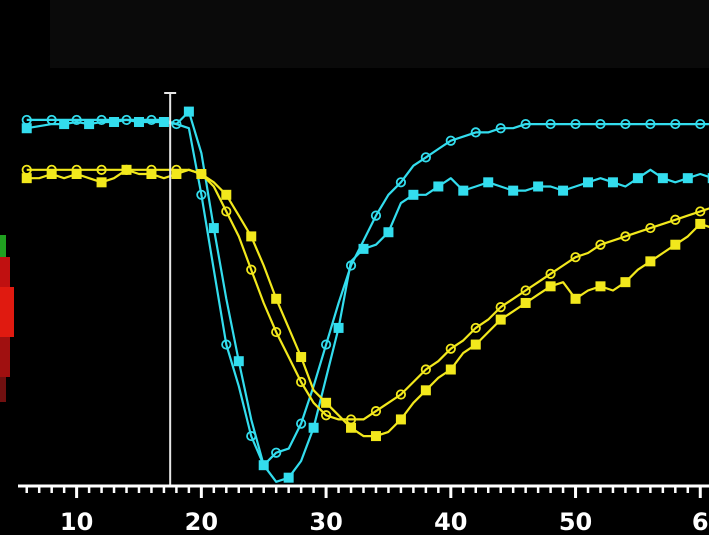 This screenshot has height=535, width=709. Describe the element at coordinates (7, 318) in the screenshot. I see `color-scale-fragment` at that location.